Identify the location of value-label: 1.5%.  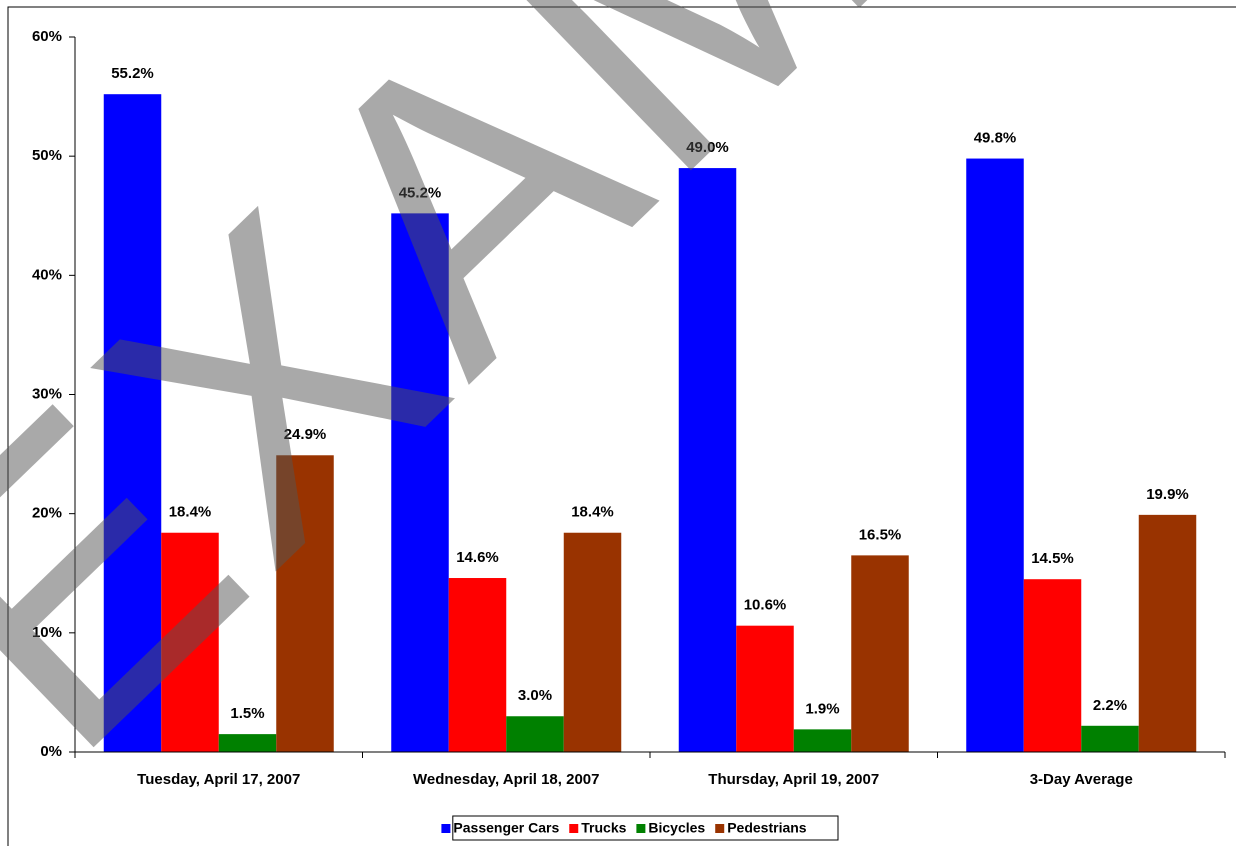
(247, 713).